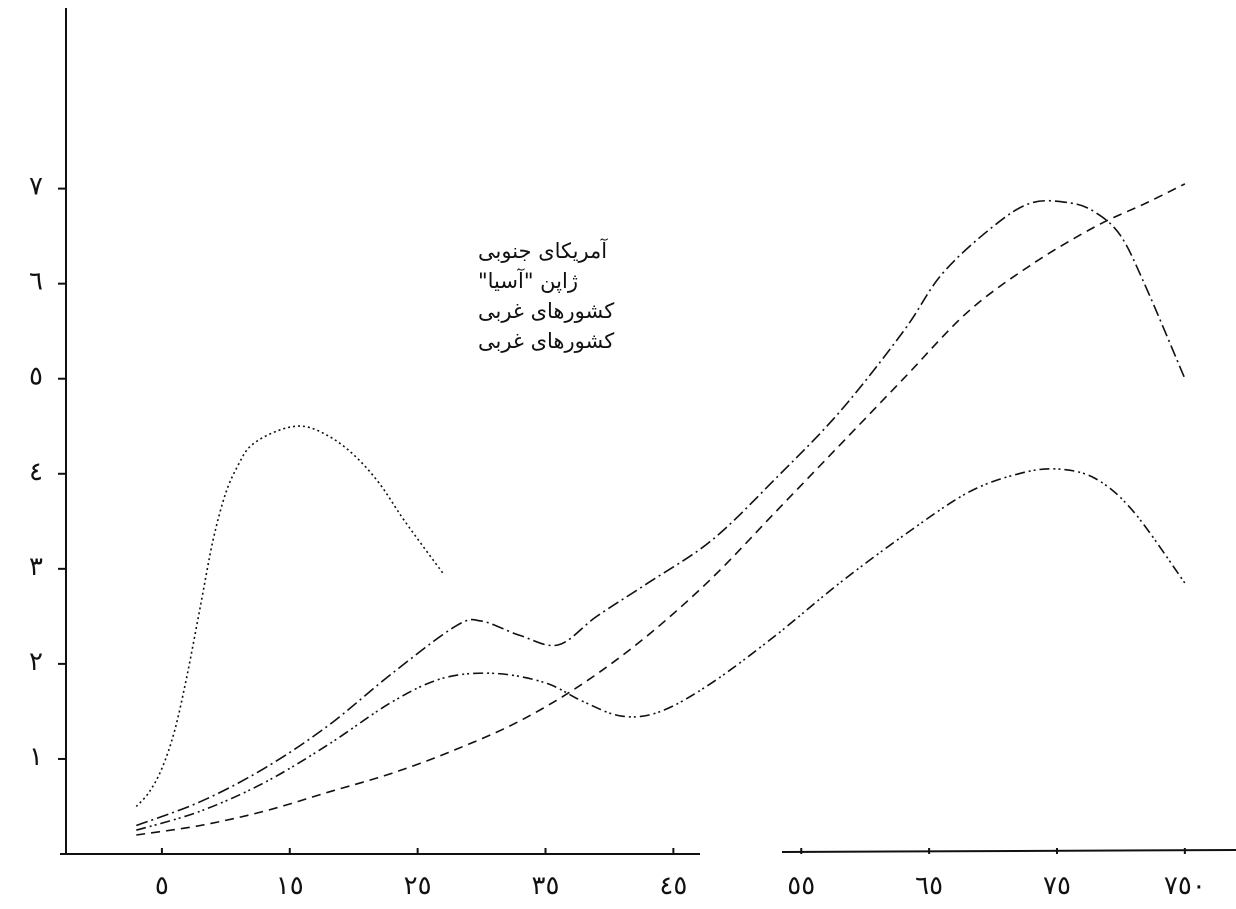 This screenshot has width=1236, height=909. What do you see at coordinates (36, 662) in the screenshot?
I see `y-tick-label: ٢` at bounding box center [36, 662].